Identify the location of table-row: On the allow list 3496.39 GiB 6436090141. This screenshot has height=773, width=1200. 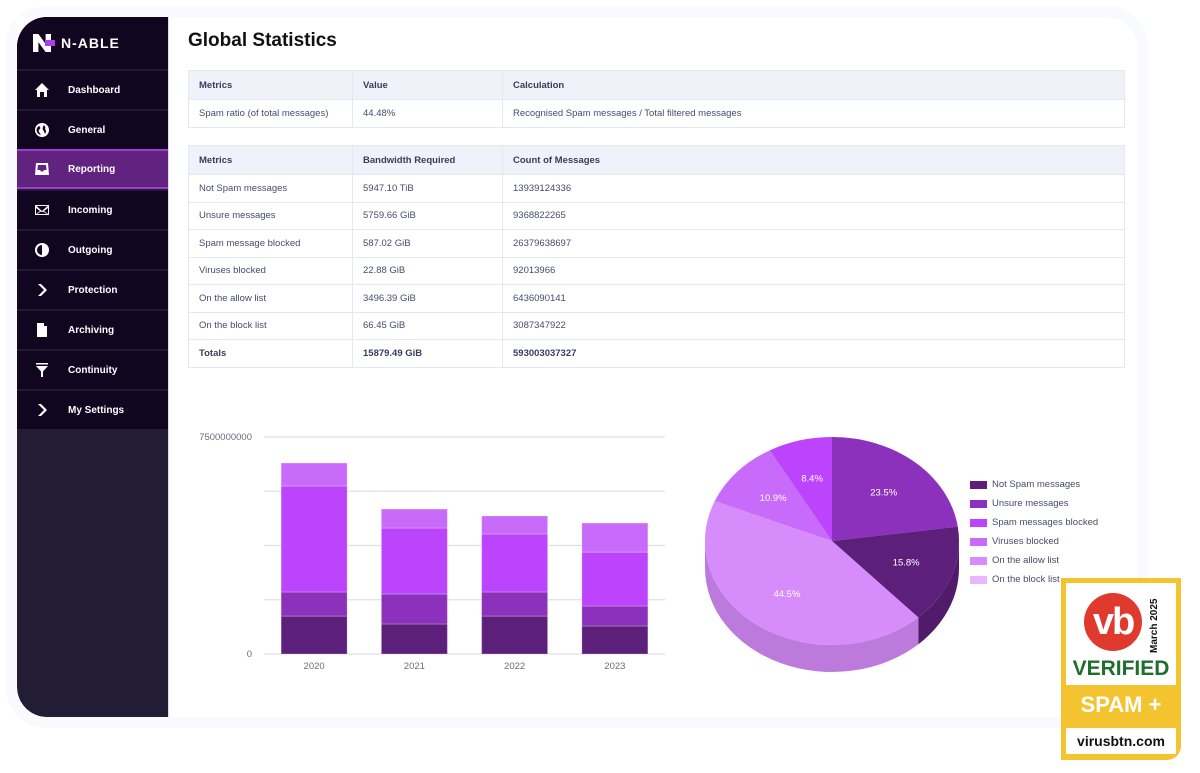
(656, 298).